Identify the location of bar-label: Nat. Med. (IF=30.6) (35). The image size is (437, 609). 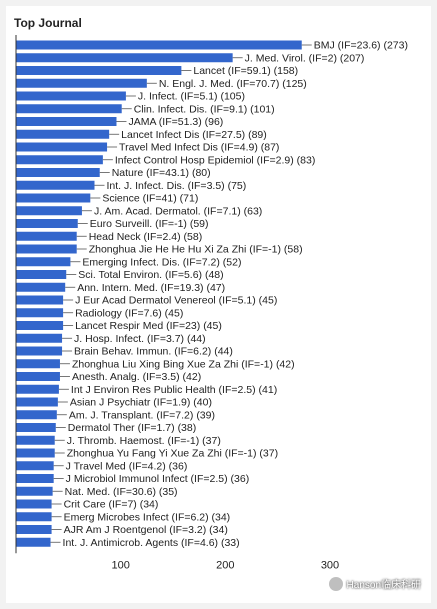
(121, 492).